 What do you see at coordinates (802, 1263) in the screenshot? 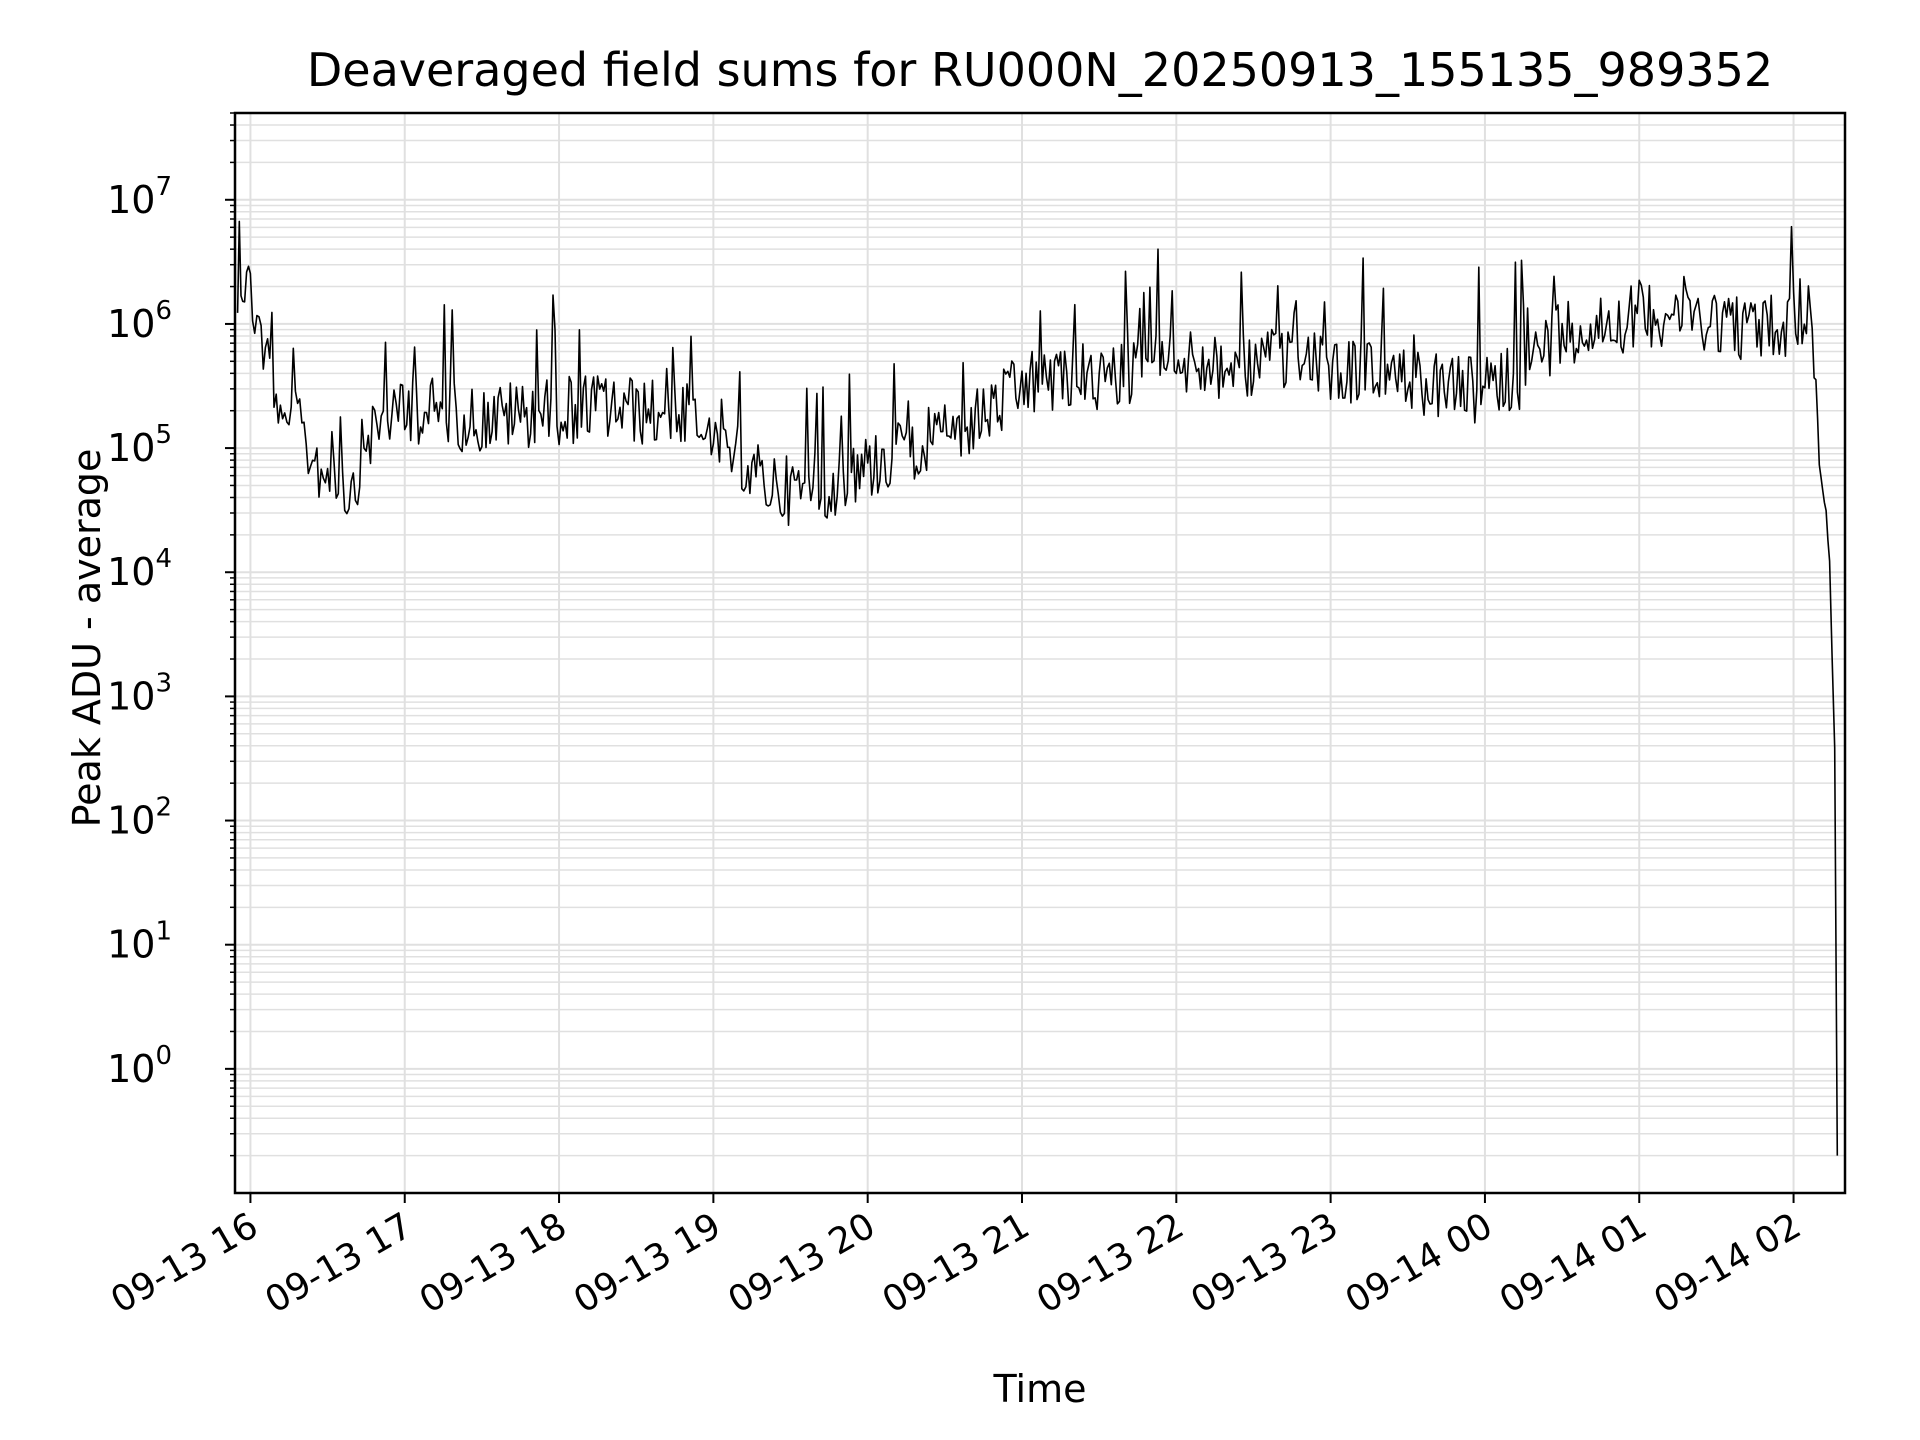
I see `x-tick-label: 09-13 20` at bounding box center [802, 1263].